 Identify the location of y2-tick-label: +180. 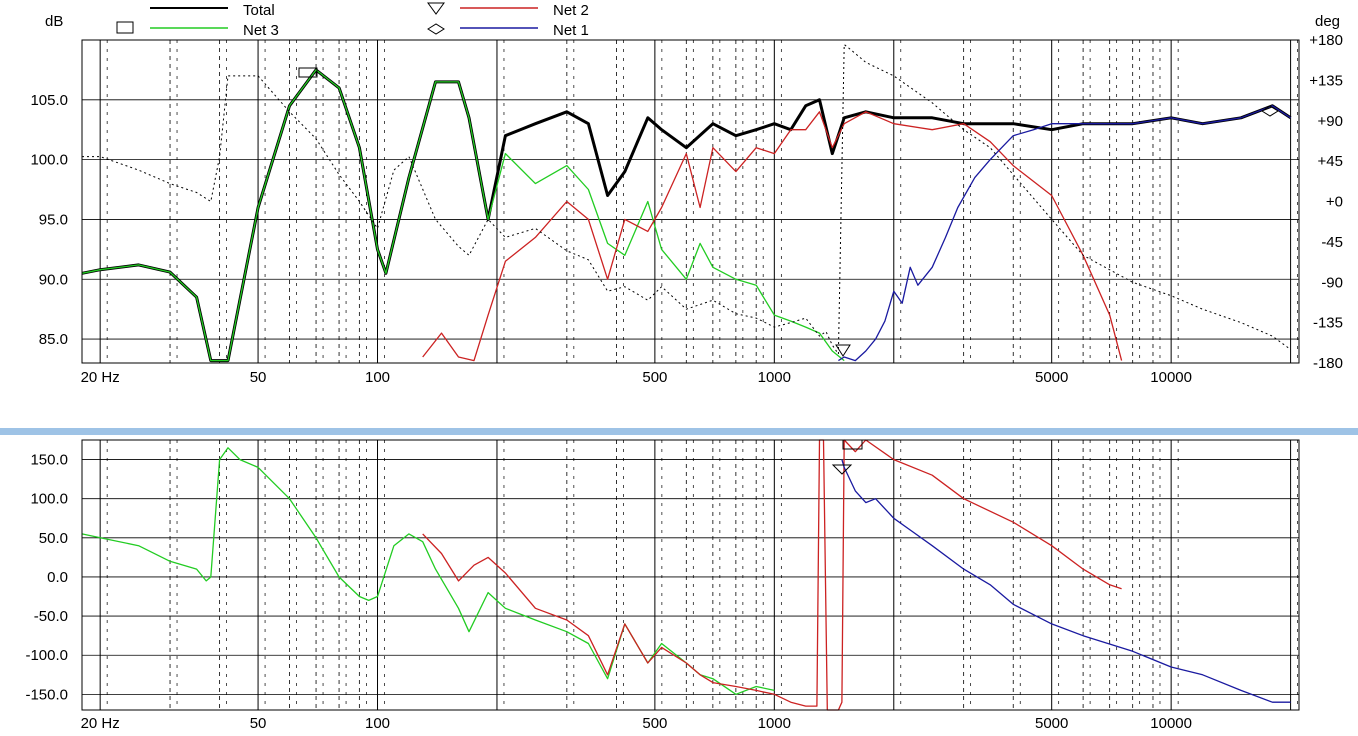
(1326, 40).